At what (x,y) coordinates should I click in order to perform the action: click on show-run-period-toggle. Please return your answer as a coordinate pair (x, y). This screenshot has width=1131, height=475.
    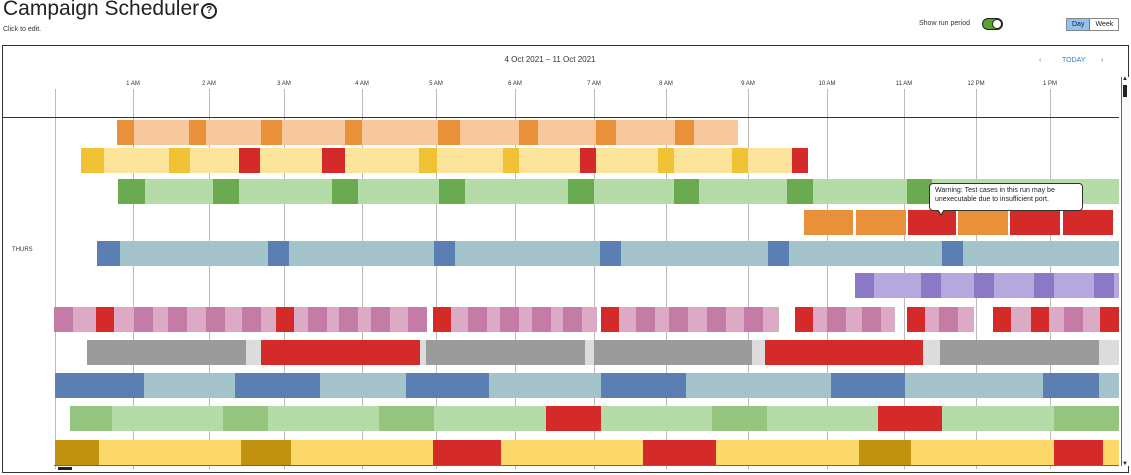
    Looking at the image, I should click on (992, 24).